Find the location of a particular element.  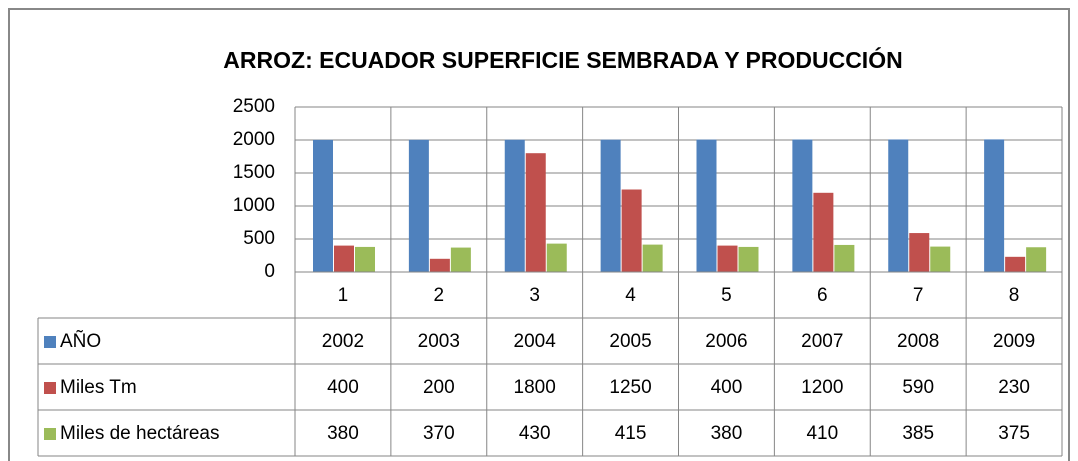

table-value: 2002 is located at coordinates (343, 341).